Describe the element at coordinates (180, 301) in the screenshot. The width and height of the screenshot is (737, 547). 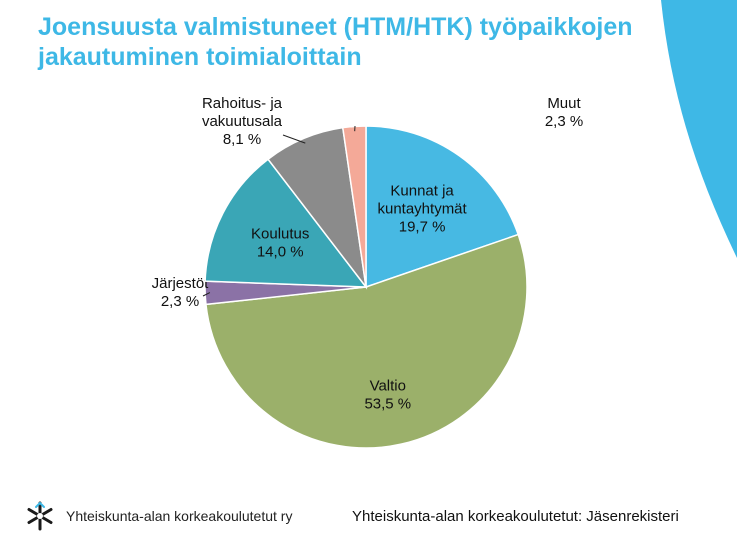
I see `slice-value-jarjestot: 2,3 %` at that location.